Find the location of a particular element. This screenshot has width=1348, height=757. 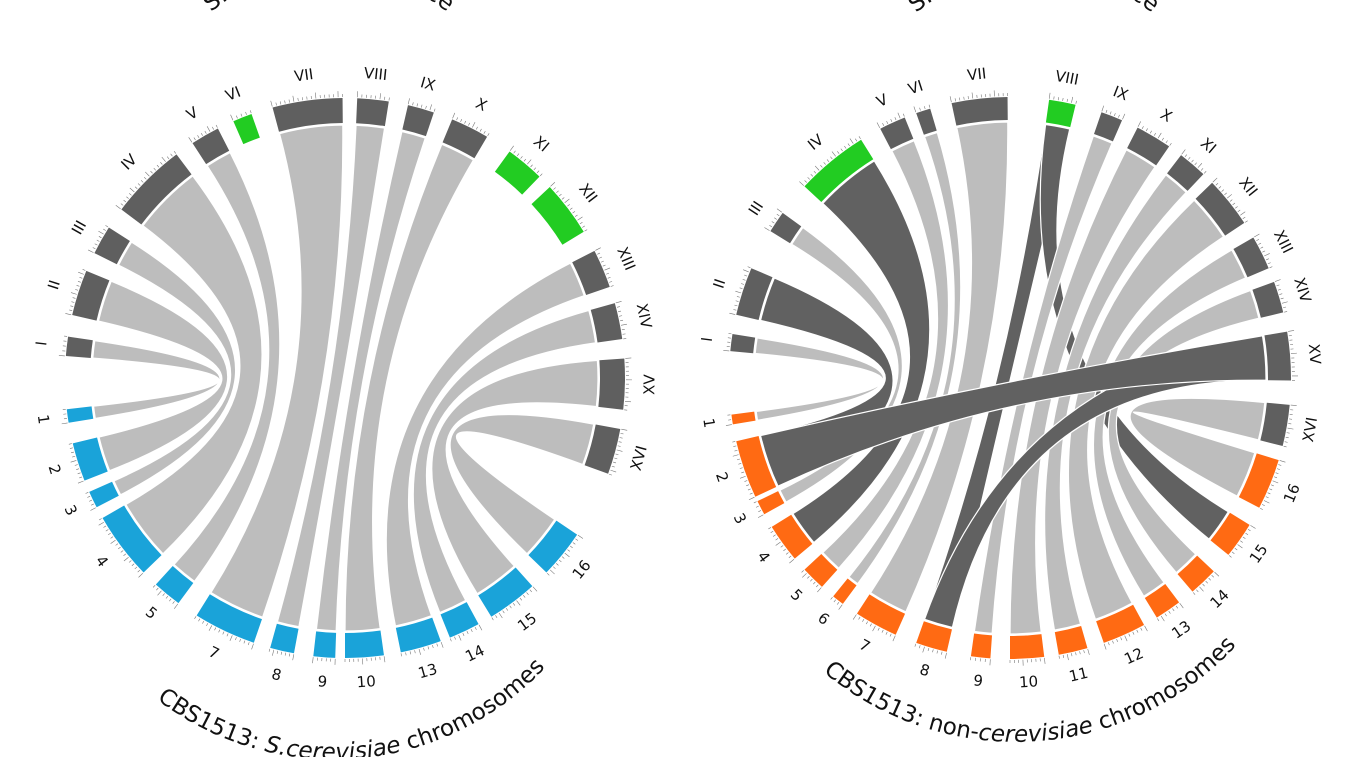

left-chromosome-label: X is located at coordinates (481, 104).